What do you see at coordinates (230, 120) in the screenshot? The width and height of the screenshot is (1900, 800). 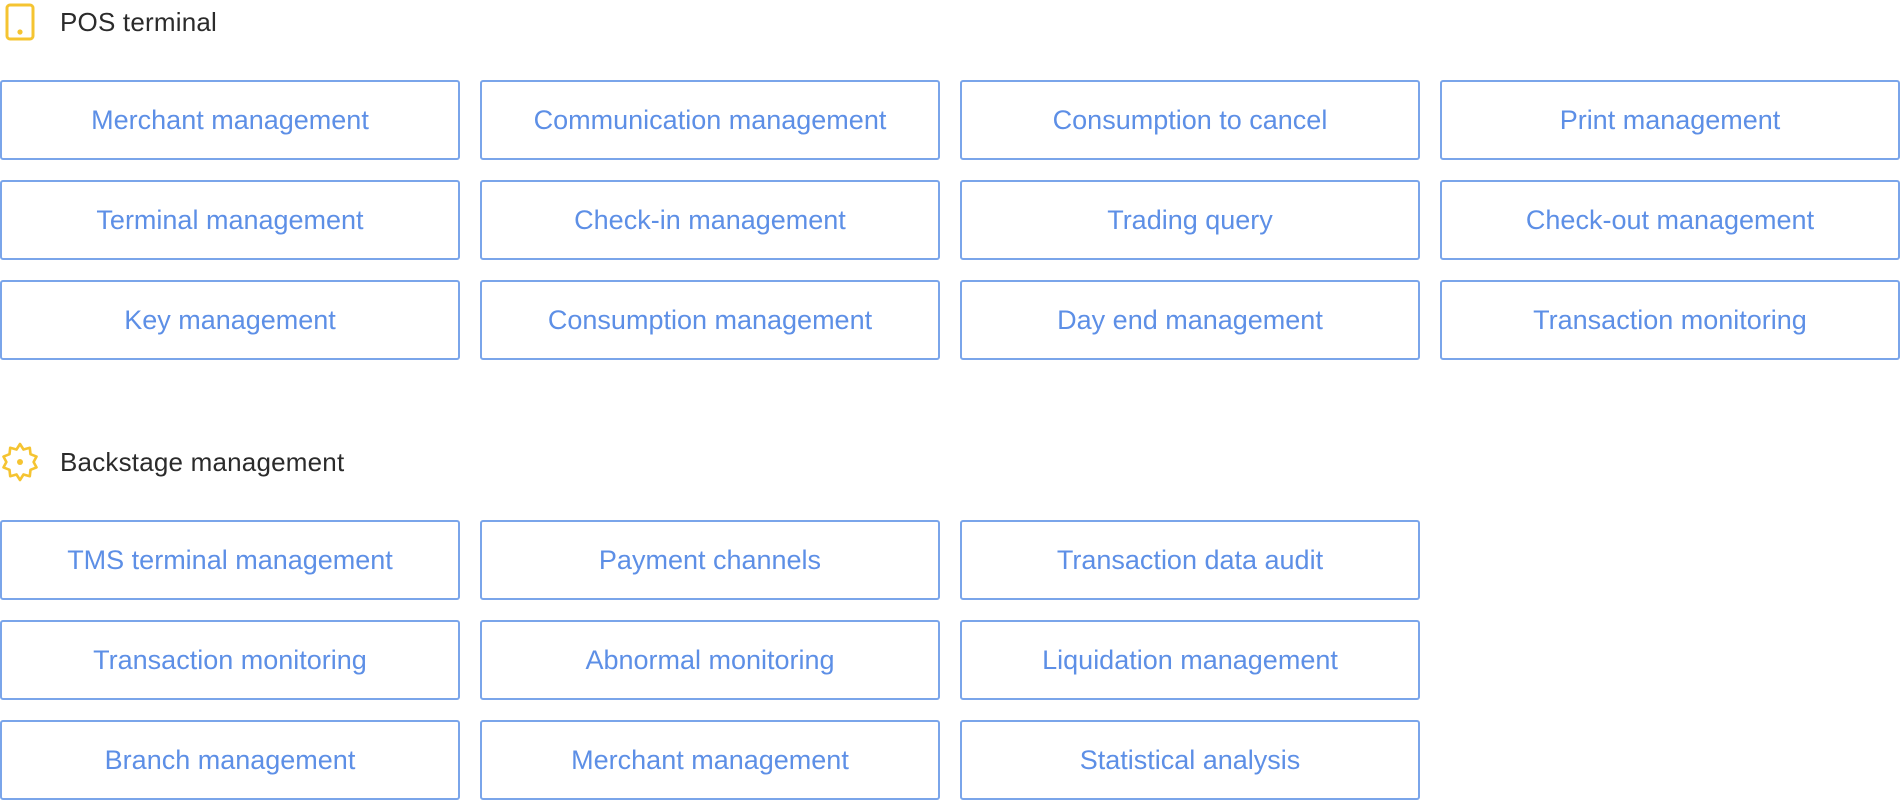 I see `tile-merchant-management: Merchant management` at bounding box center [230, 120].